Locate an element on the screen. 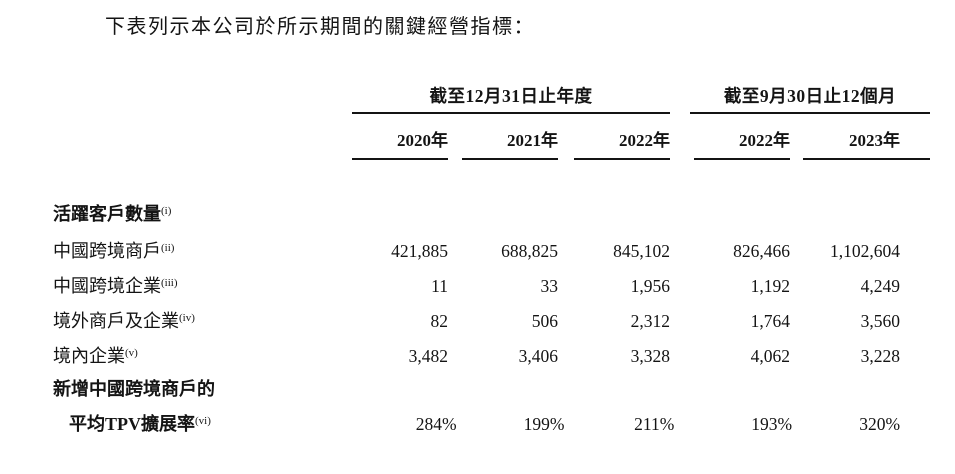 This screenshot has width=955, height=474. year-header-spacer is located at coordinates (202, 141).